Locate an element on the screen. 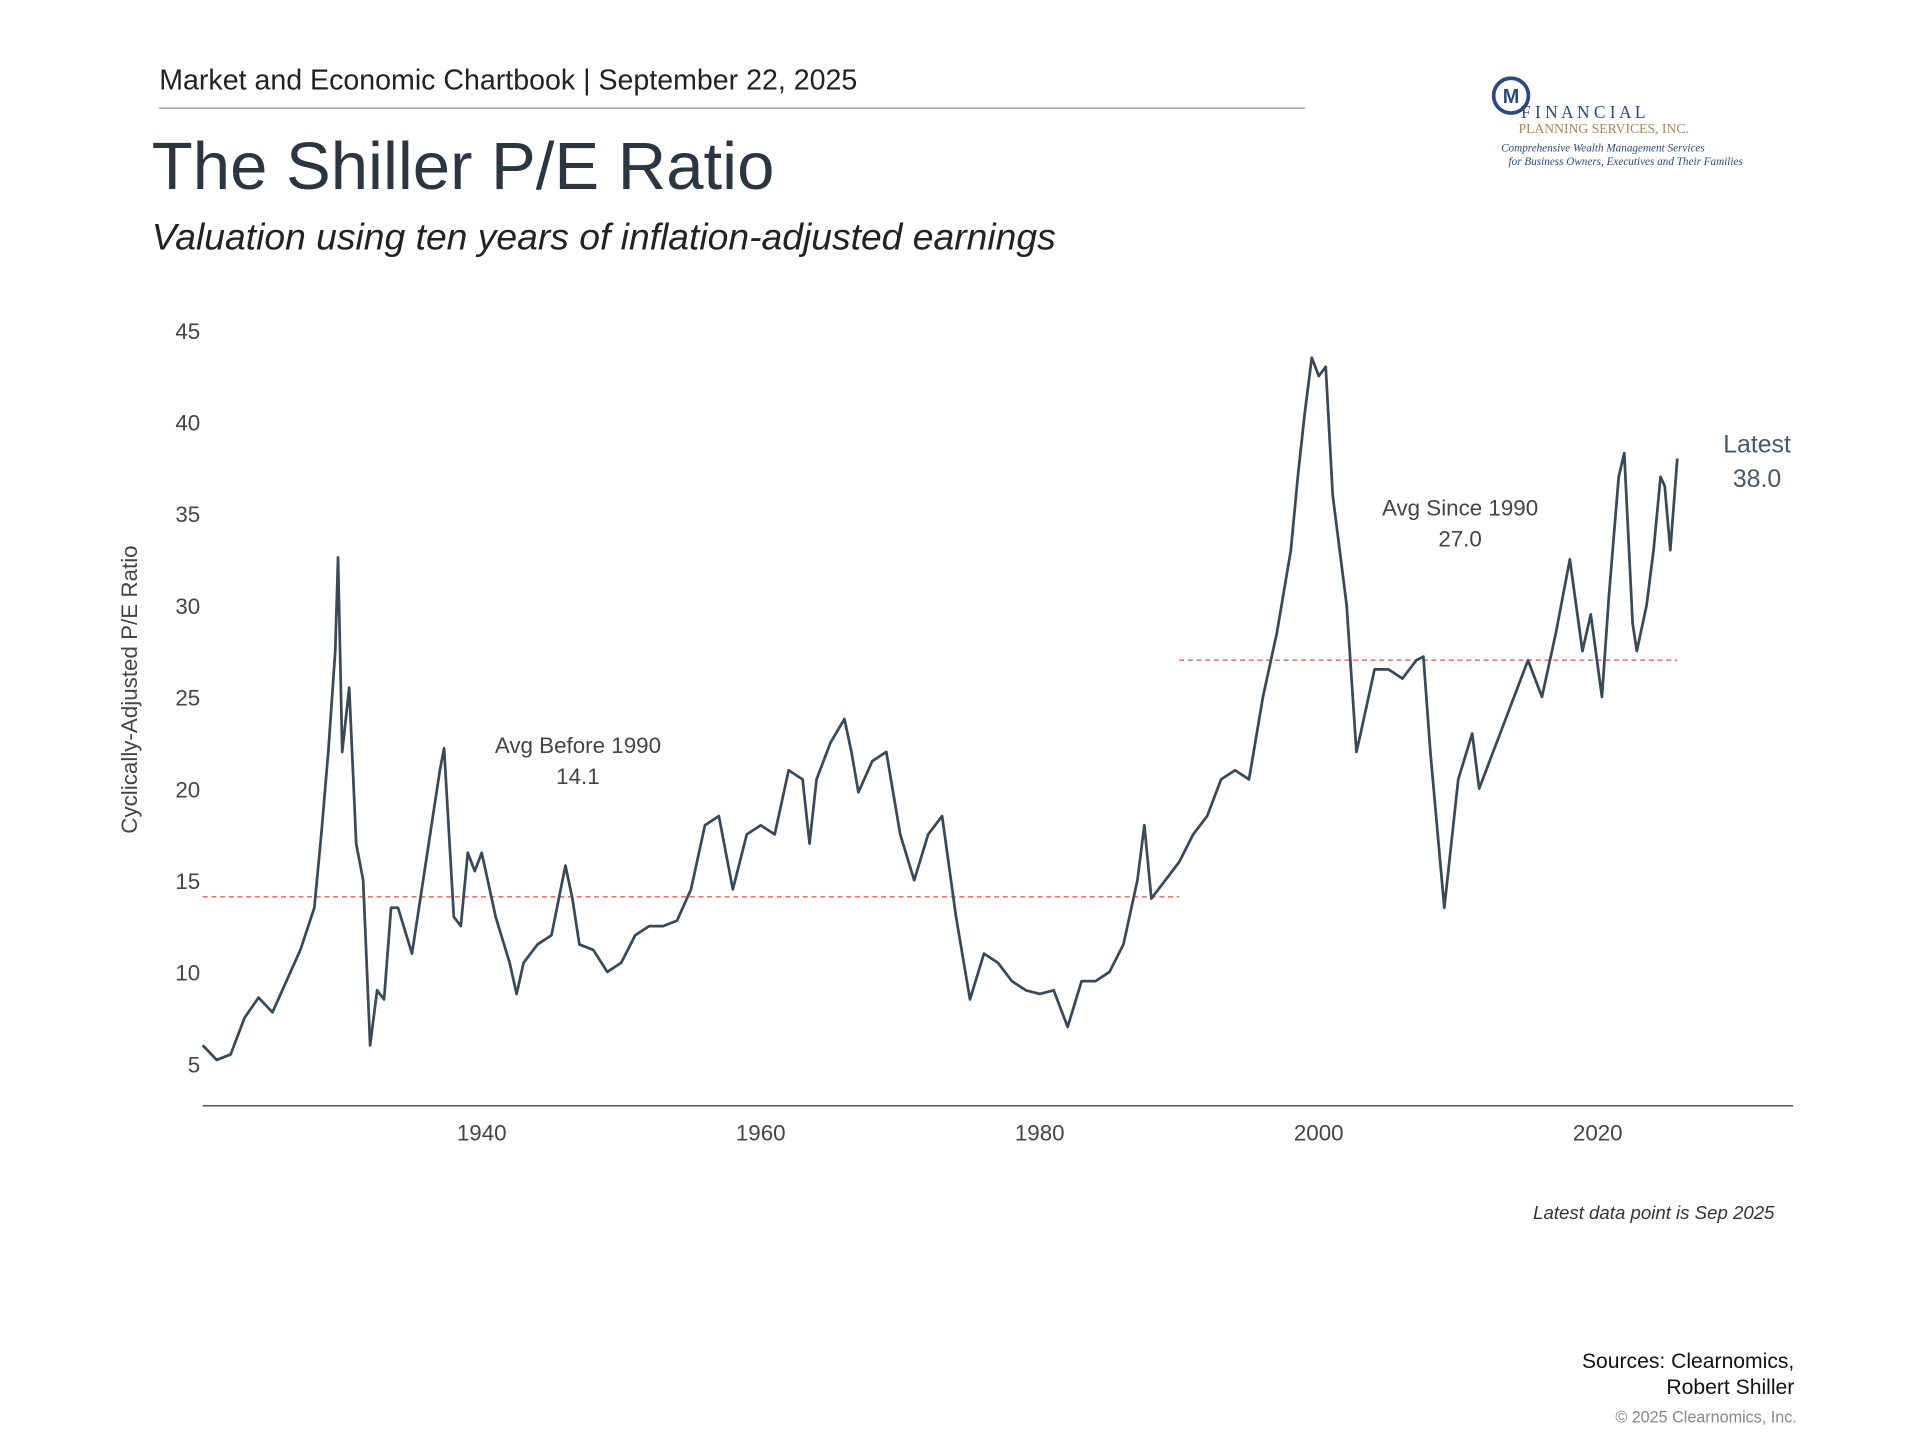  y-tick-label: 15 is located at coordinates (187, 881).